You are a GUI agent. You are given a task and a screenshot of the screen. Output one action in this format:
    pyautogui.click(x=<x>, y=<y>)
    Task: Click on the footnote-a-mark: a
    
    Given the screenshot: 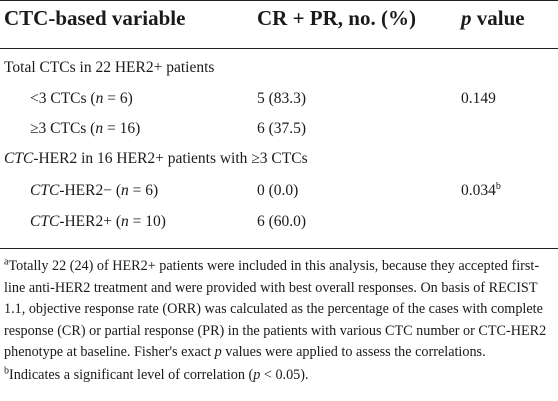 What is the action you would take?
    pyautogui.click(x=6, y=262)
    